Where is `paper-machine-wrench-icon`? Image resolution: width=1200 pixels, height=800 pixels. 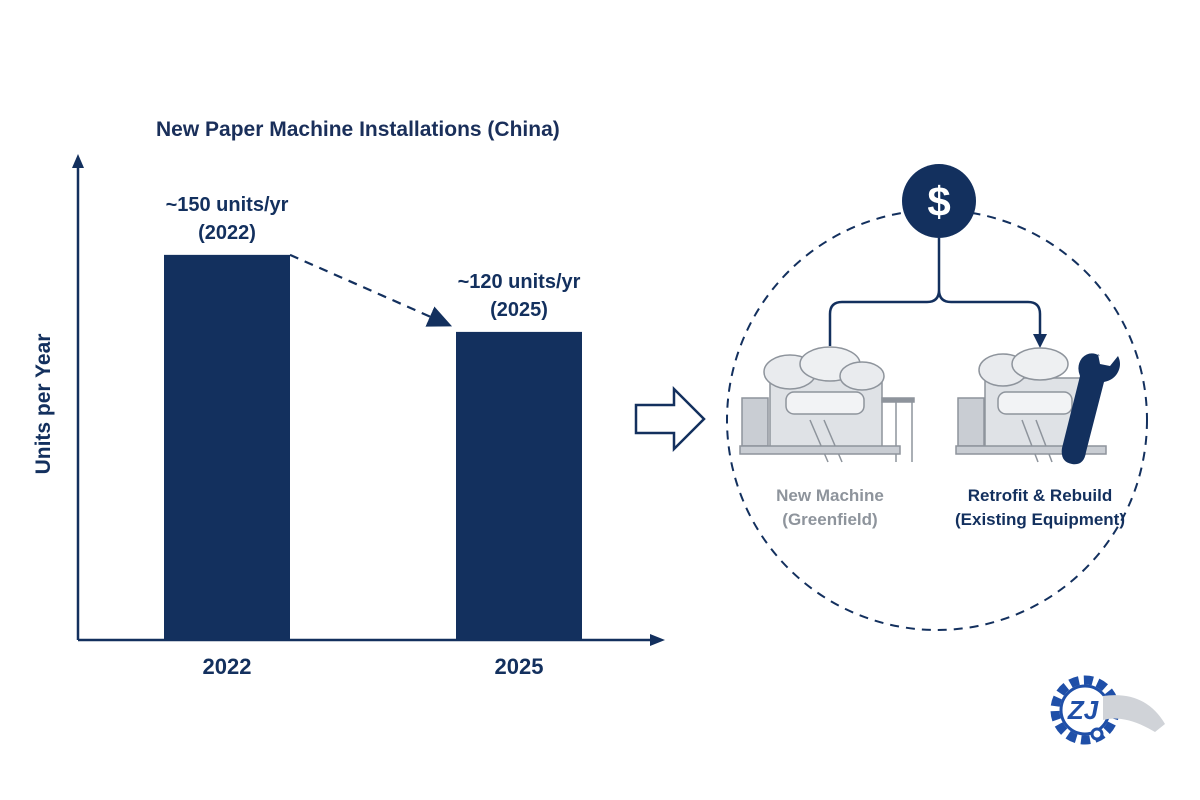
paper-machine-wrench-icon is located at coordinates (1037, 406).